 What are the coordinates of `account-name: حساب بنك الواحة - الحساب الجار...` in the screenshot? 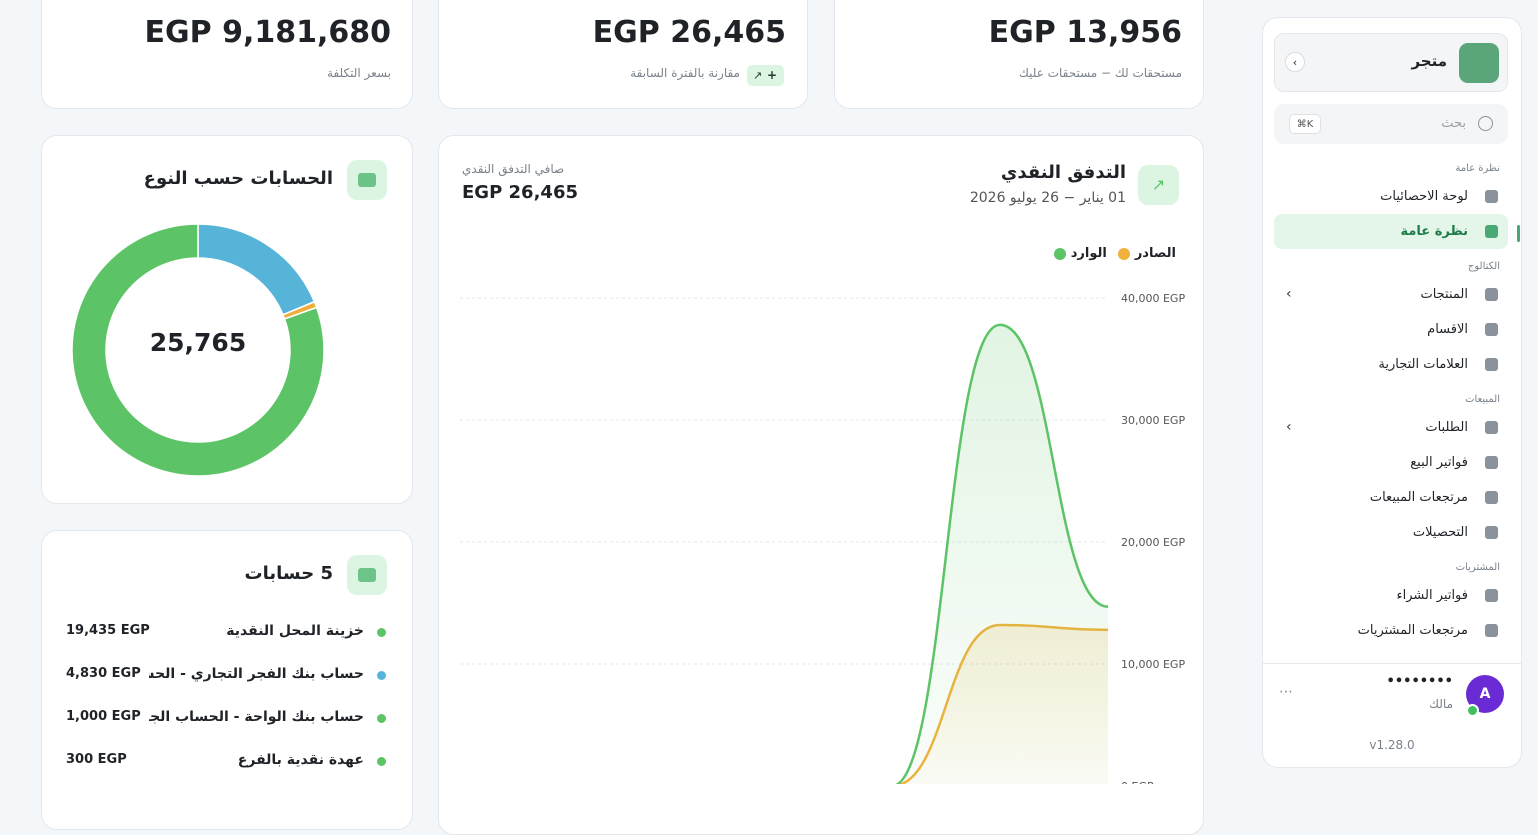 It's located at (256, 717).